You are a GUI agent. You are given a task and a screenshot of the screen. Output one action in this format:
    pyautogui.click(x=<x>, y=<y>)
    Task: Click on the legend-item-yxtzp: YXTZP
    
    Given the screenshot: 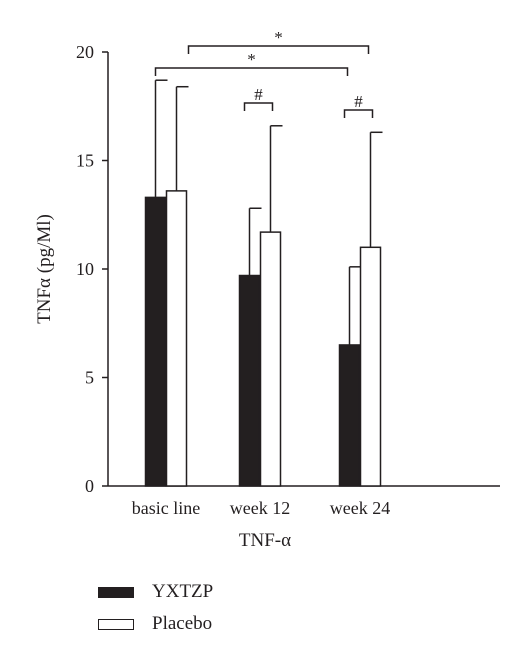 What is the action you would take?
    pyautogui.click(x=155, y=592)
    